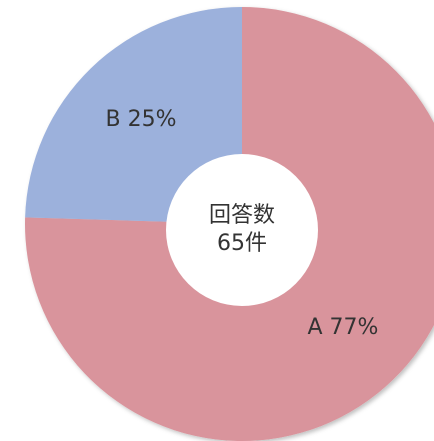 This screenshot has width=434, height=441. What do you see at coordinates (242, 243) in the screenshot?
I see `center-label: 65件` at bounding box center [242, 243].